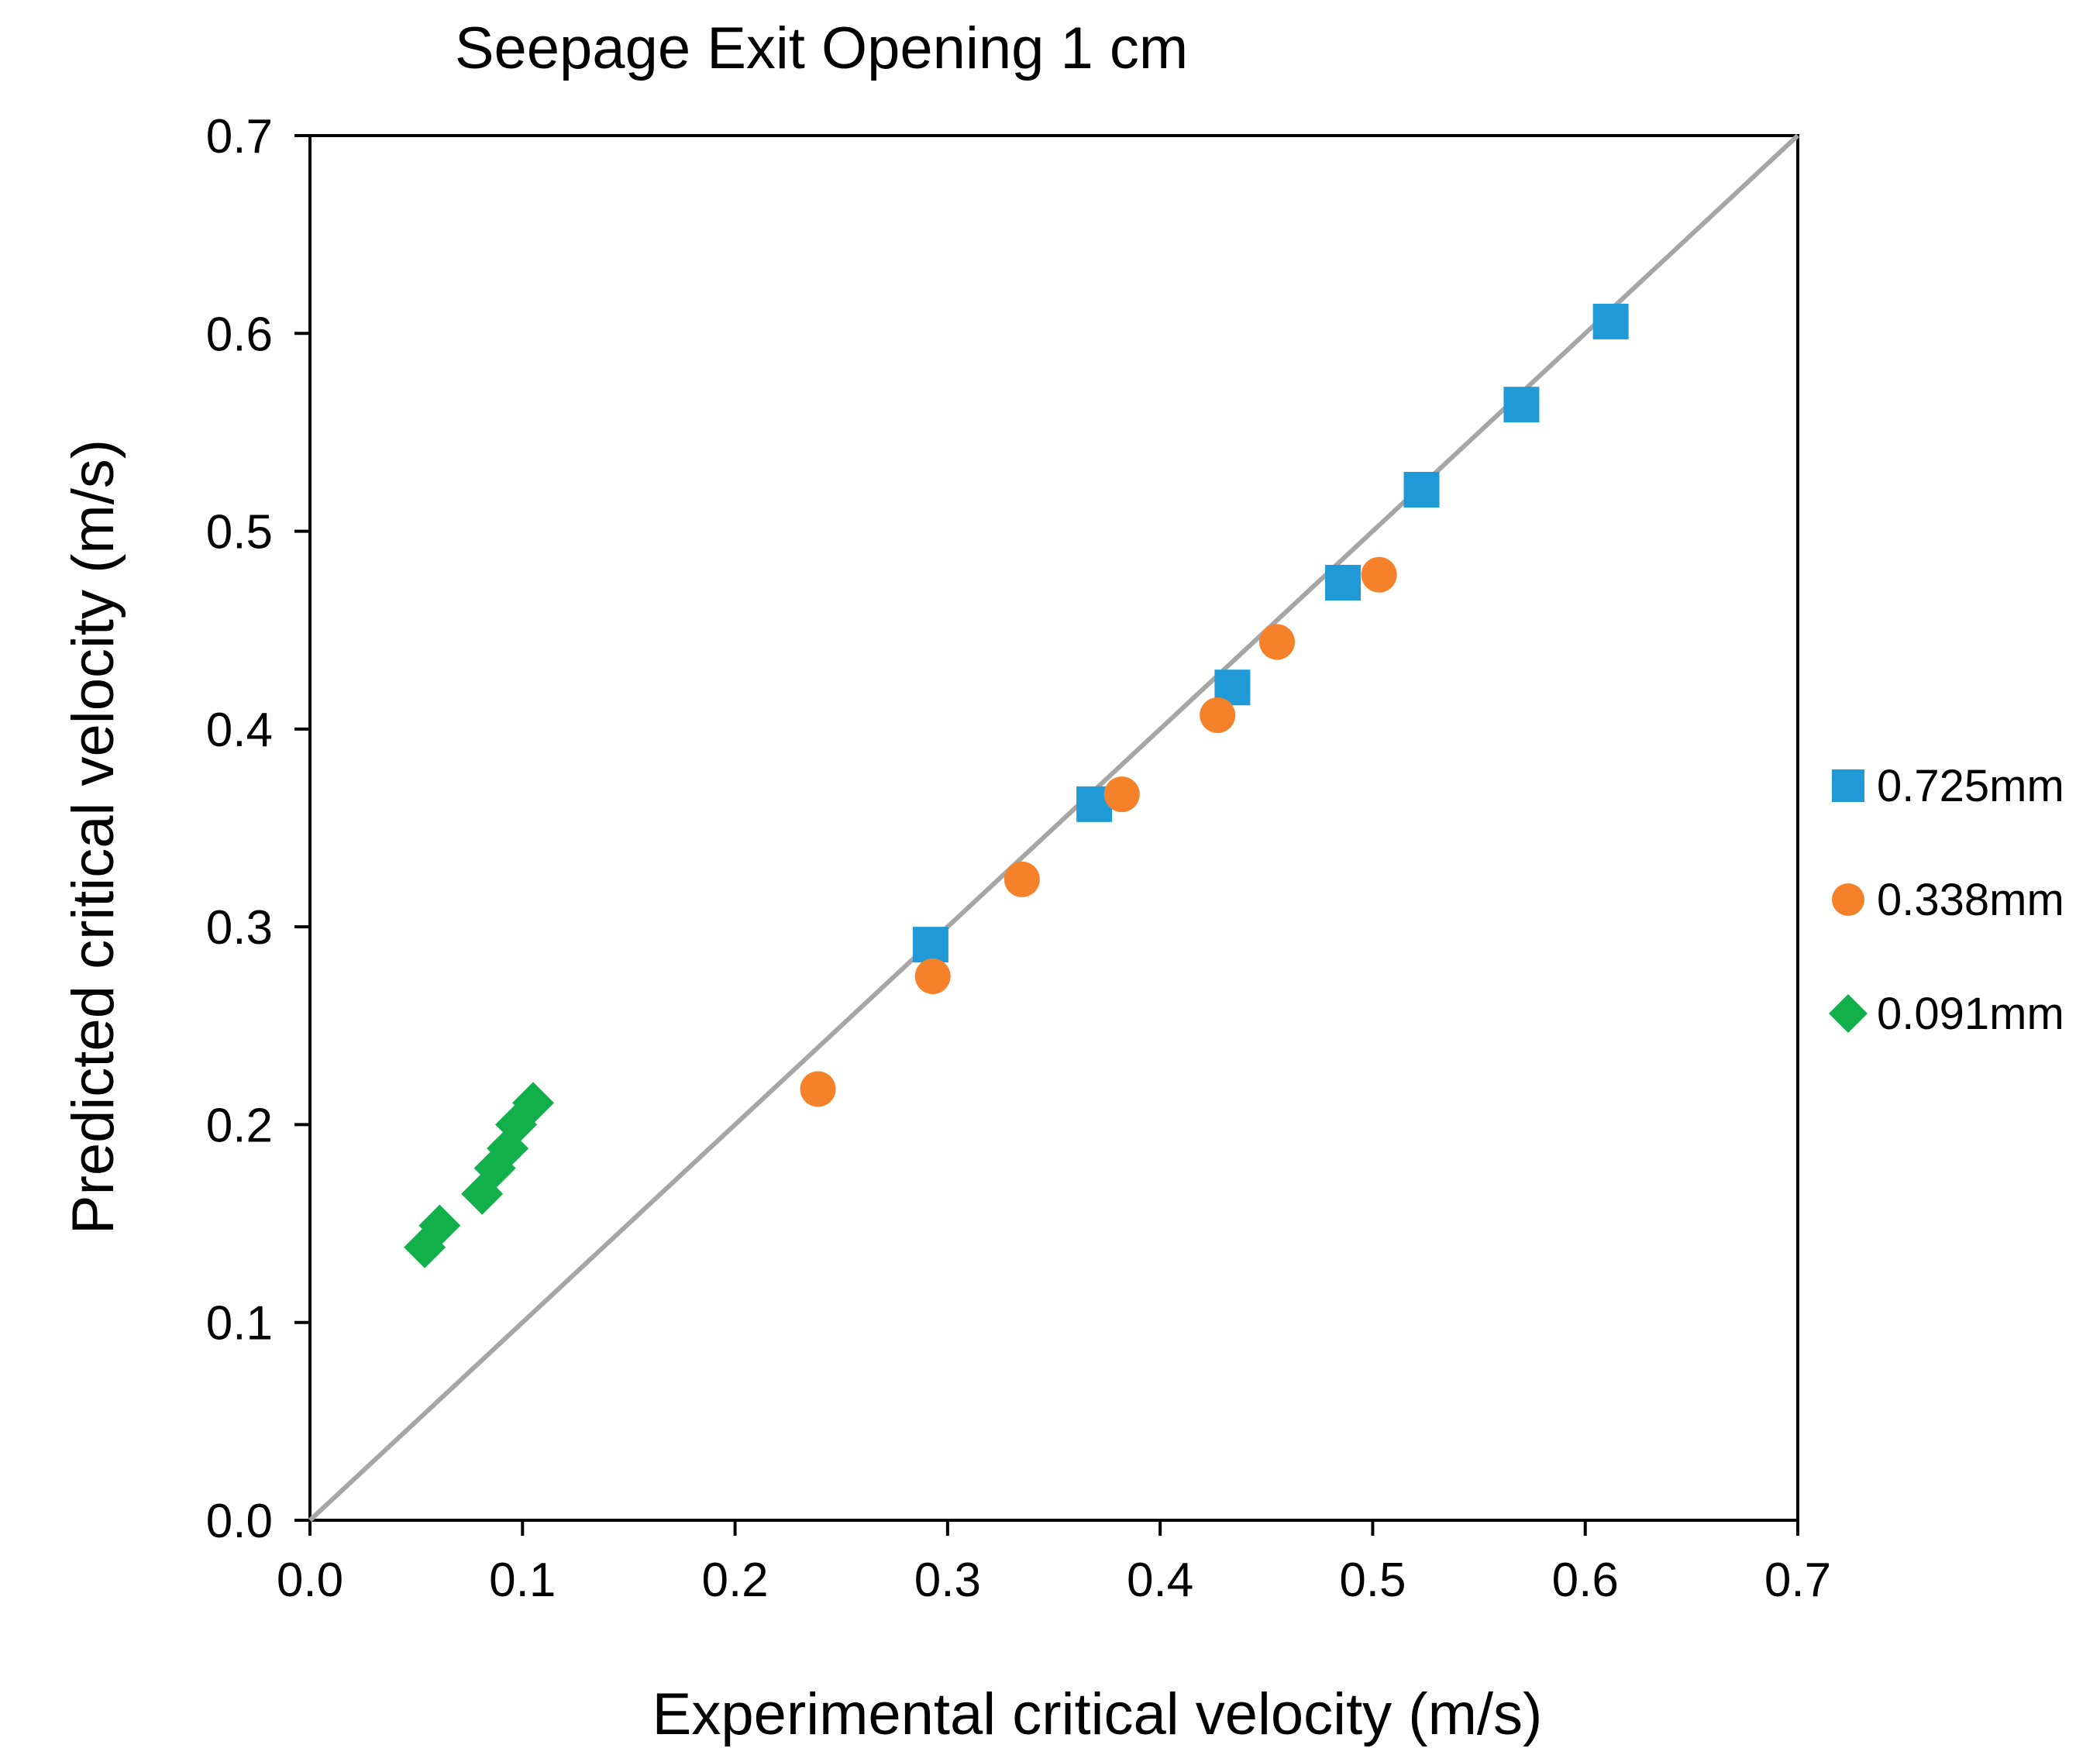 This screenshot has height=1762, width=2100. I want to click on x-tick-label: 0.2, so click(735, 1580).